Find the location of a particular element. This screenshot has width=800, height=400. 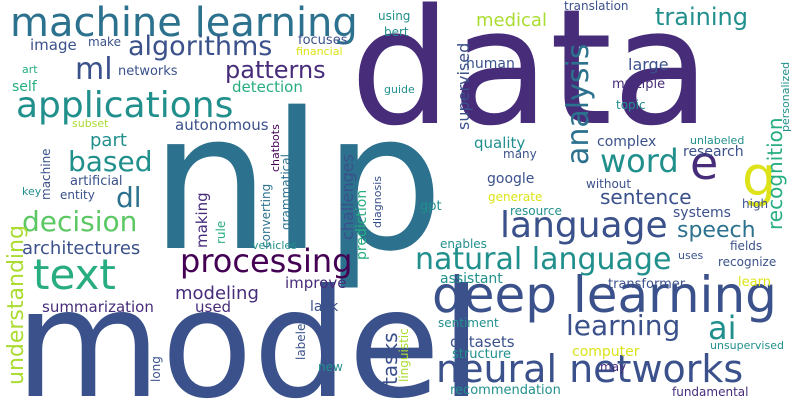

word: improve is located at coordinates (316, 283).